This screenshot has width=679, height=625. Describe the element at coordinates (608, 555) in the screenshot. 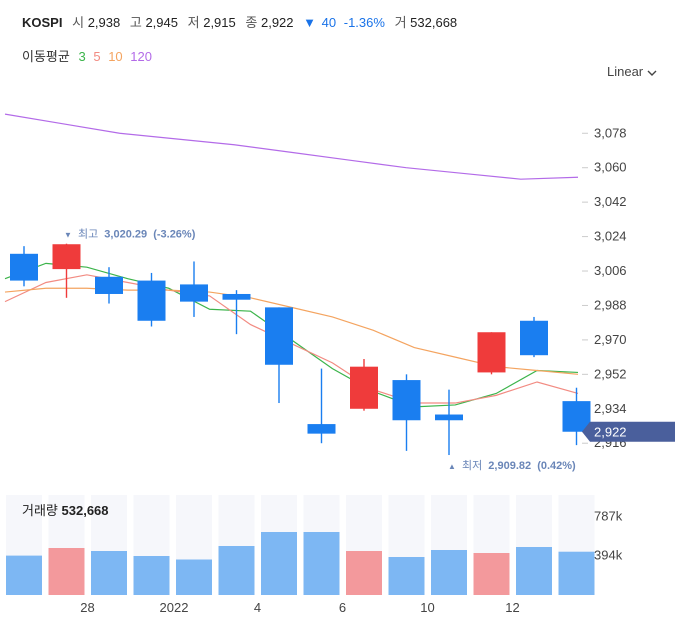

I see `volume-tick-label: 394k` at that location.